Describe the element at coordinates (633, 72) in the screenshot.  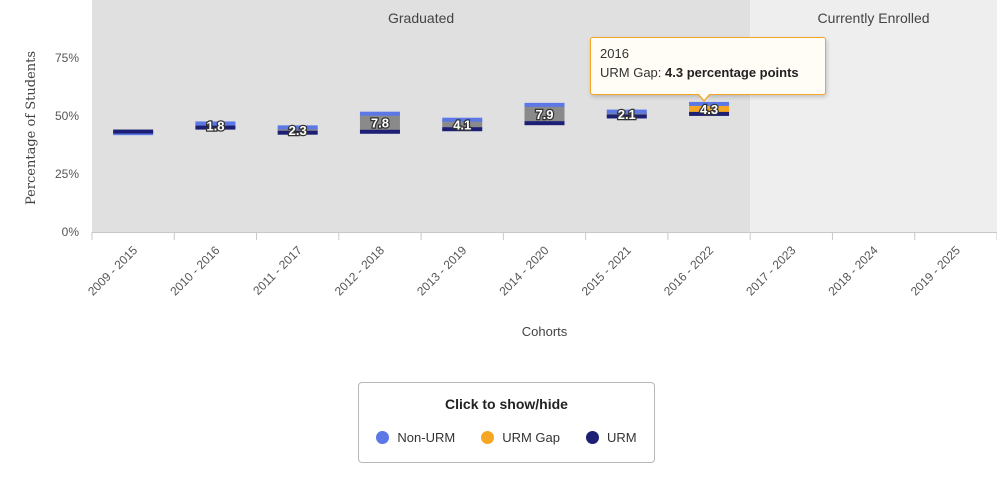
I see `tooltip-label: URM Gap:` at that location.